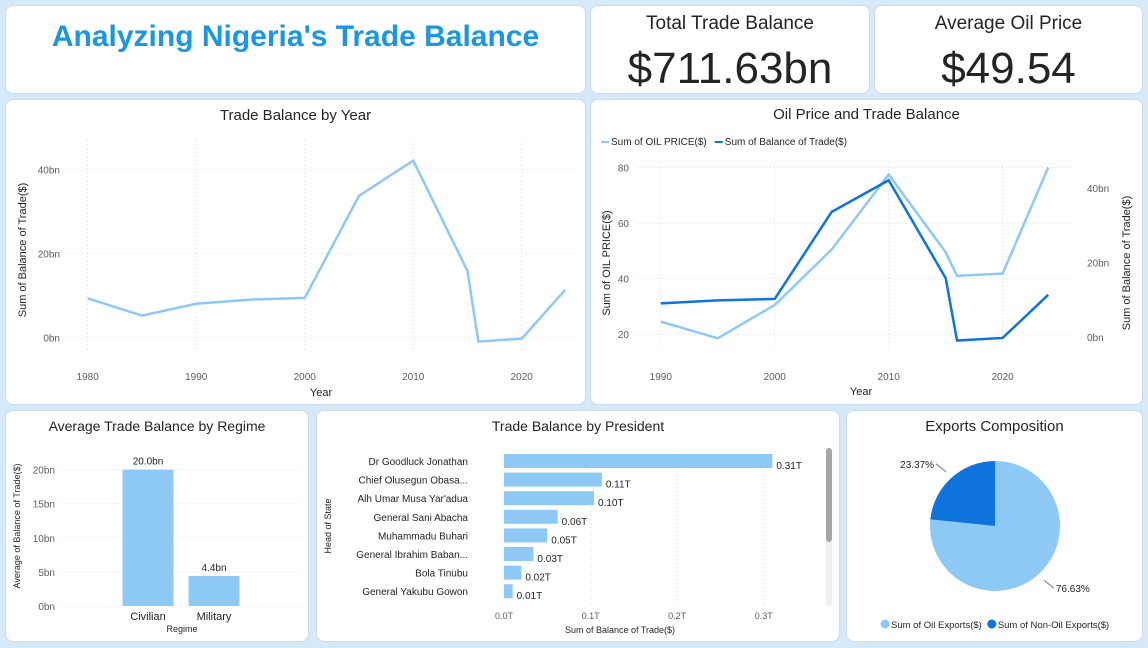 This screenshot has width=1148, height=648. I want to click on legend-label: Sum of OIL PRICE($), so click(659, 142).